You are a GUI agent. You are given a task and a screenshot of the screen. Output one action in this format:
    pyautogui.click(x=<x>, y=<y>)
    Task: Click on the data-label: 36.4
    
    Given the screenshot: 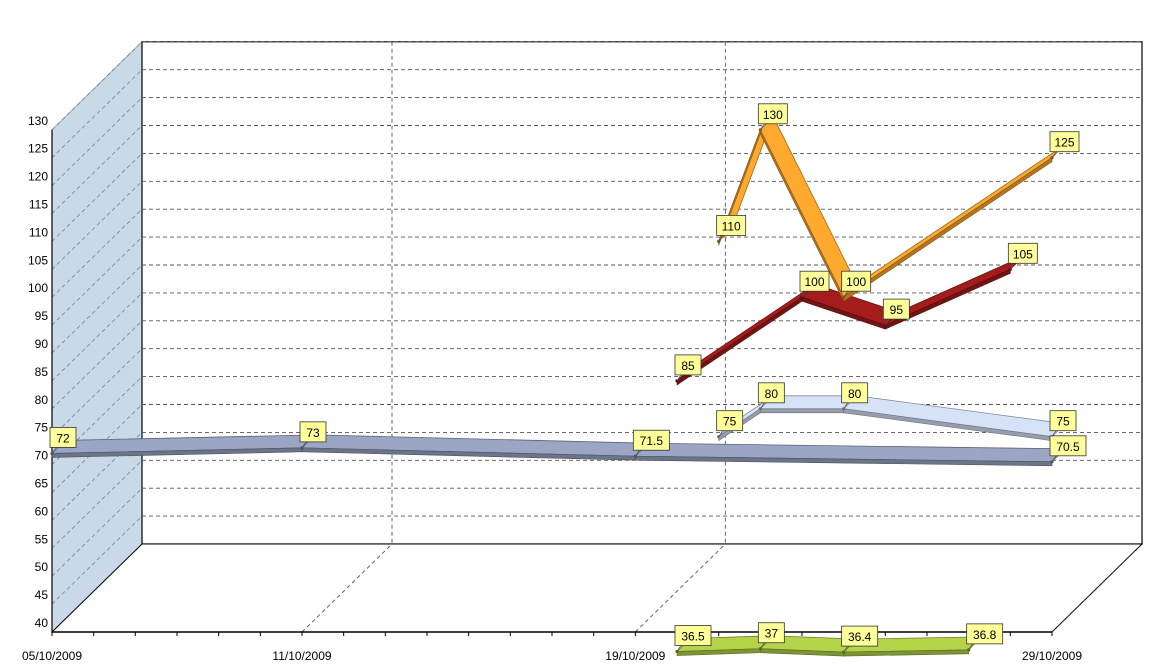 What is the action you would take?
    pyautogui.click(x=860, y=639)
    